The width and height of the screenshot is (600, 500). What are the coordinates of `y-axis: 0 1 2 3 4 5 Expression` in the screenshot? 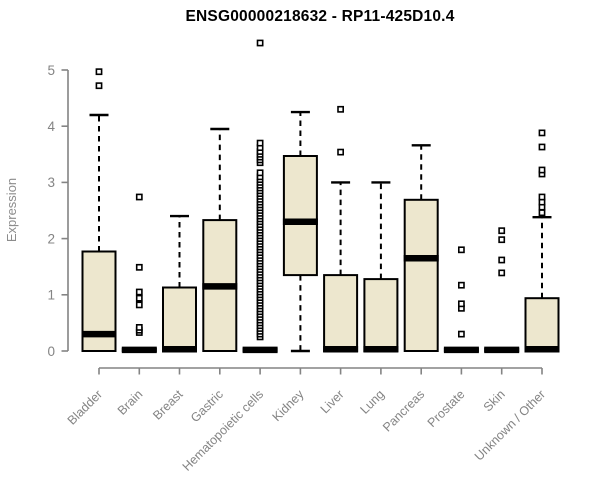 It's located at (36, 211).